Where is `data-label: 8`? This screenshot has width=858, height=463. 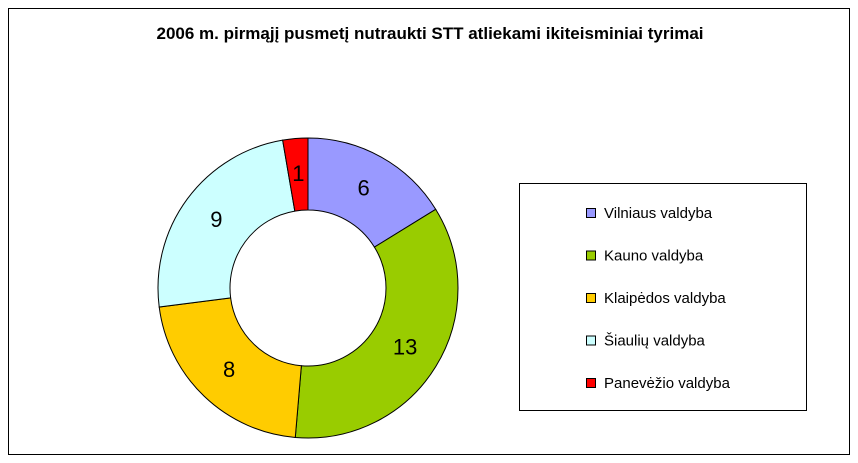
data-label: 8 is located at coordinates (229, 369).